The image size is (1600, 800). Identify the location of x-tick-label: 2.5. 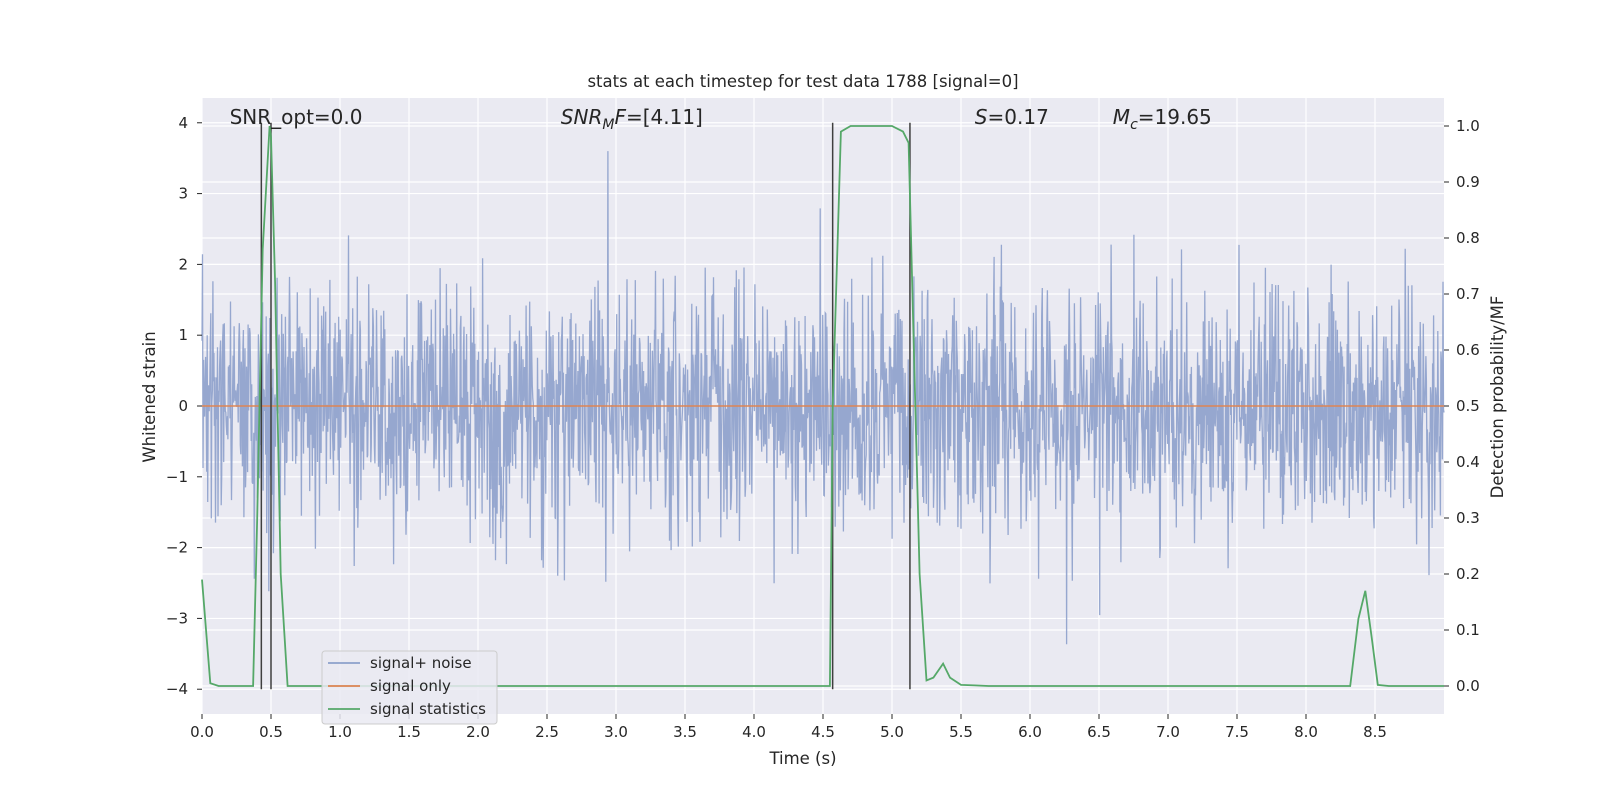
(547, 732).